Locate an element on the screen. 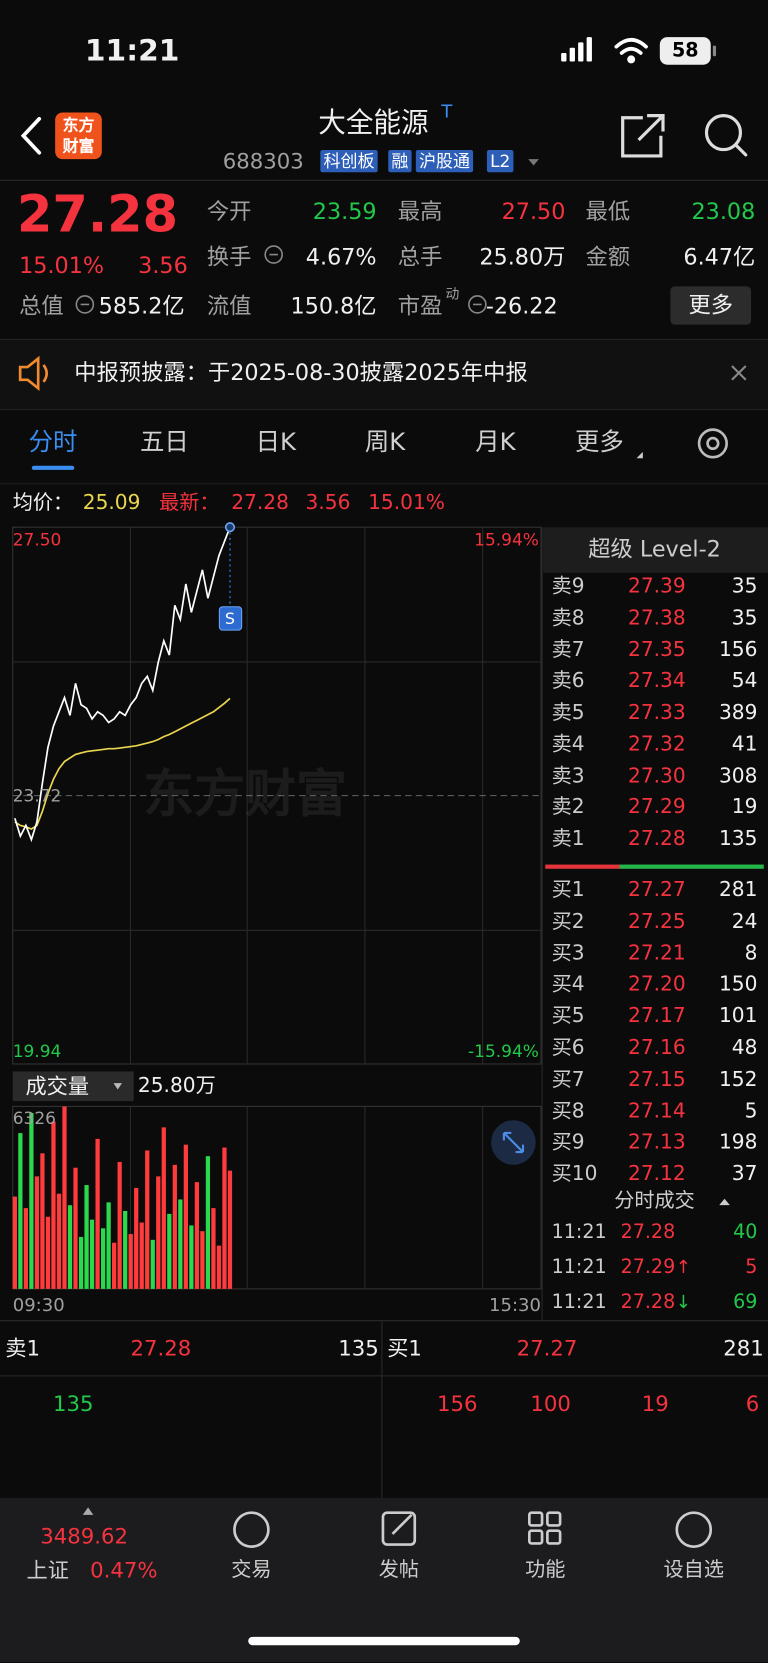  watch-icon is located at coordinates (694, 1529).